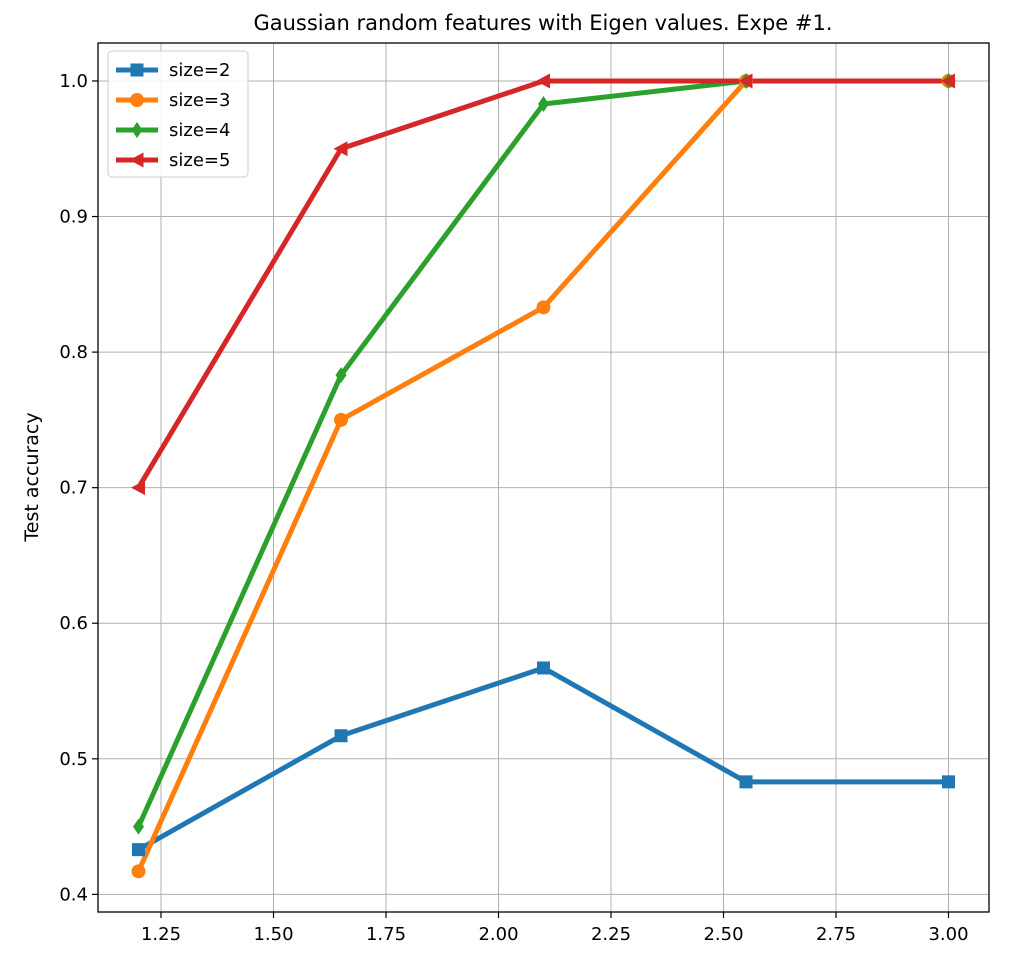  Describe the element at coordinates (948, 934) in the screenshot. I see `x-tick-label: 3.00` at that location.